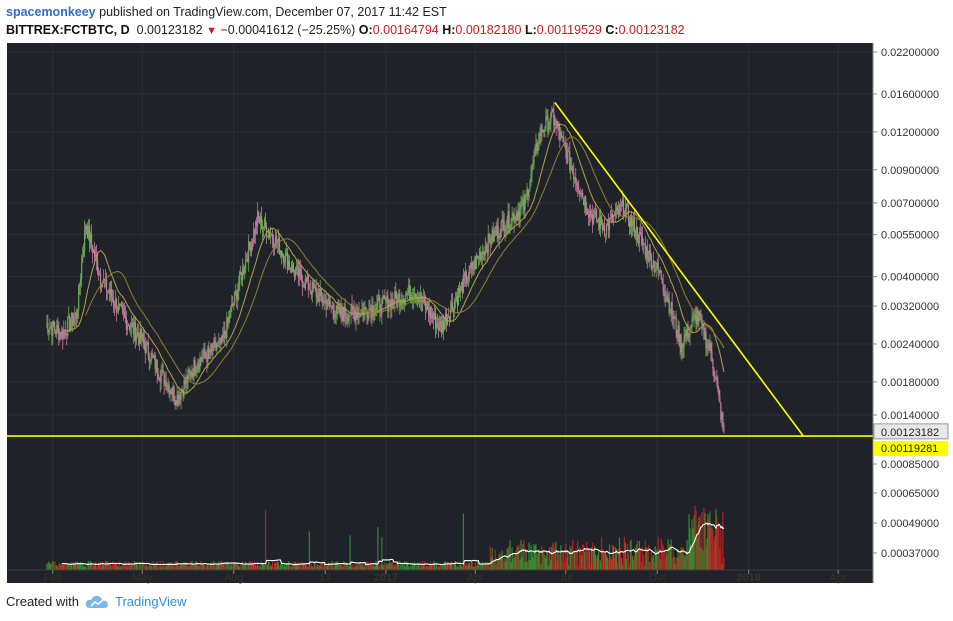 The image size is (953, 621). Describe the element at coordinates (445, 577) in the screenshot. I see `time-axis: Feb May Aug 17 2017 Apr Jul Oct 2018 Apr` at that location.